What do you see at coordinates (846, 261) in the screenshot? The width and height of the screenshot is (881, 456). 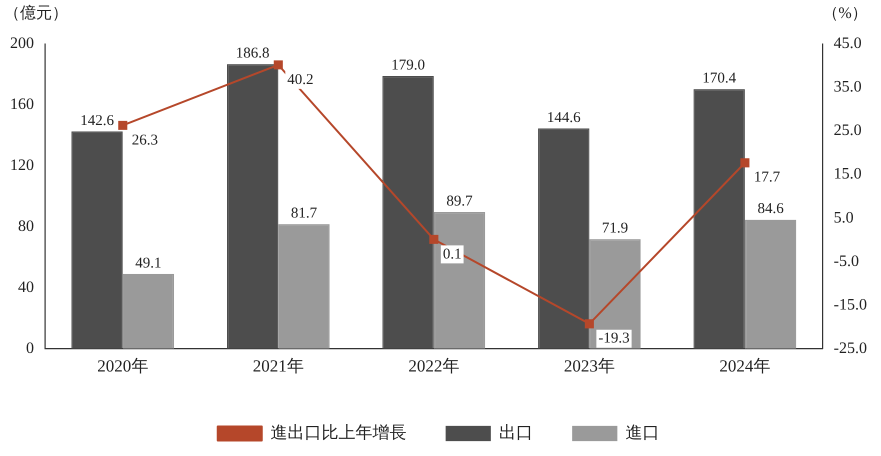 I see `y2-tick-label: -5.0` at bounding box center [846, 261].